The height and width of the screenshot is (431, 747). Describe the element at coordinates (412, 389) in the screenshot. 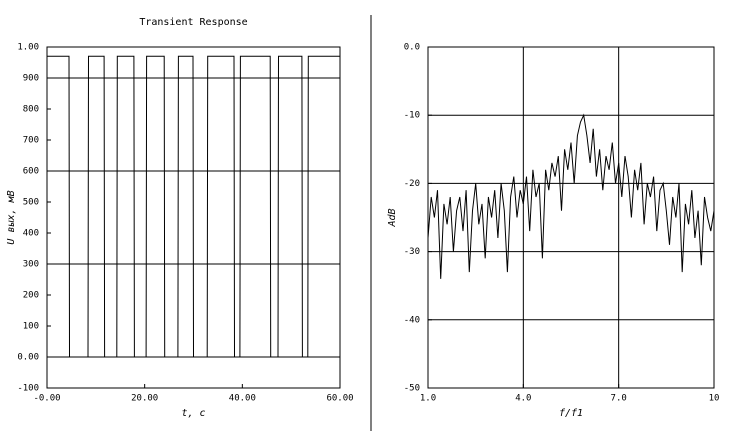

I see `y-tick-label: -50` at that location.